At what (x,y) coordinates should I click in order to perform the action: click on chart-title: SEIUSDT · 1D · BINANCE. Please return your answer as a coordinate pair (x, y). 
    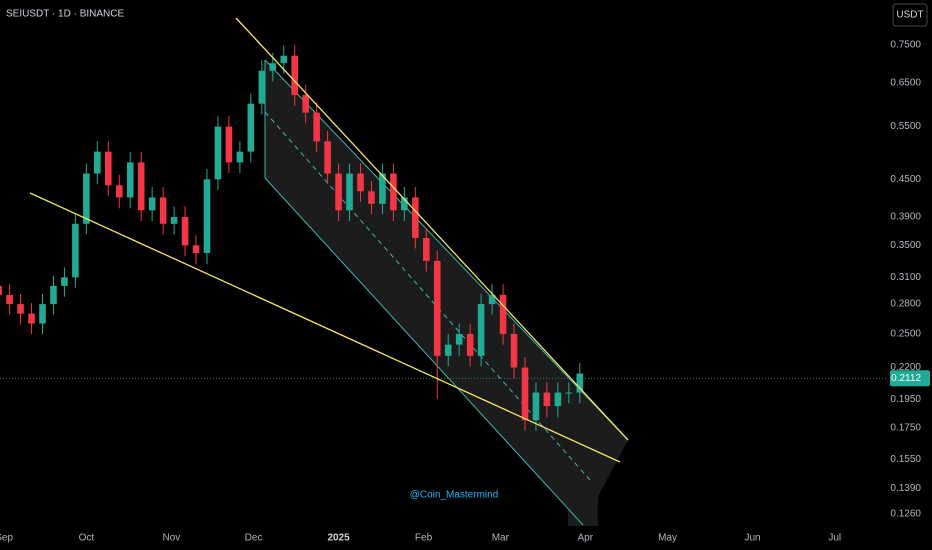
    Looking at the image, I should click on (65, 14).